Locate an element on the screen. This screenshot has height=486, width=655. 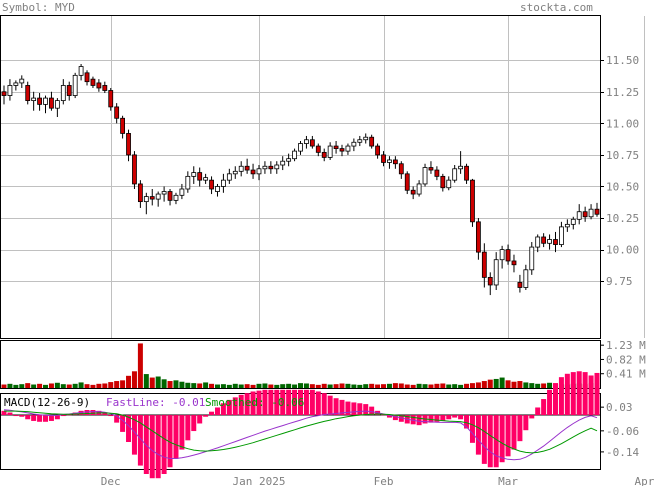
price-tick-label: 11.50 is located at coordinates (622, 60).